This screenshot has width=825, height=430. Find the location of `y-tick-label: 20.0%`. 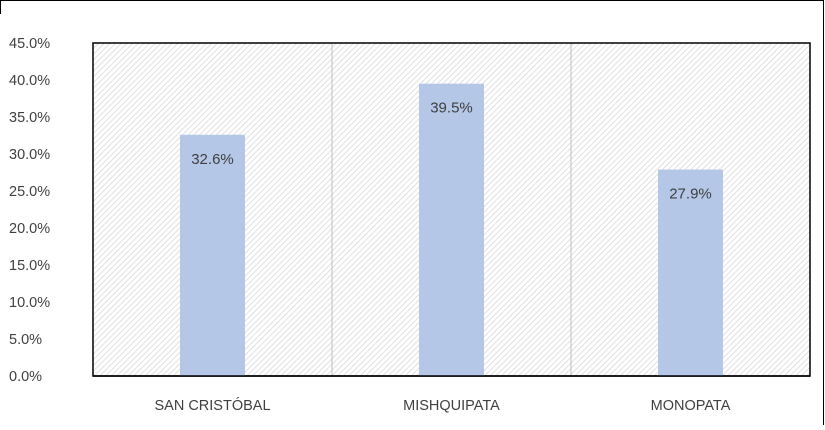

y-tick-label: 20.0% is located at coordinates (29, 229).